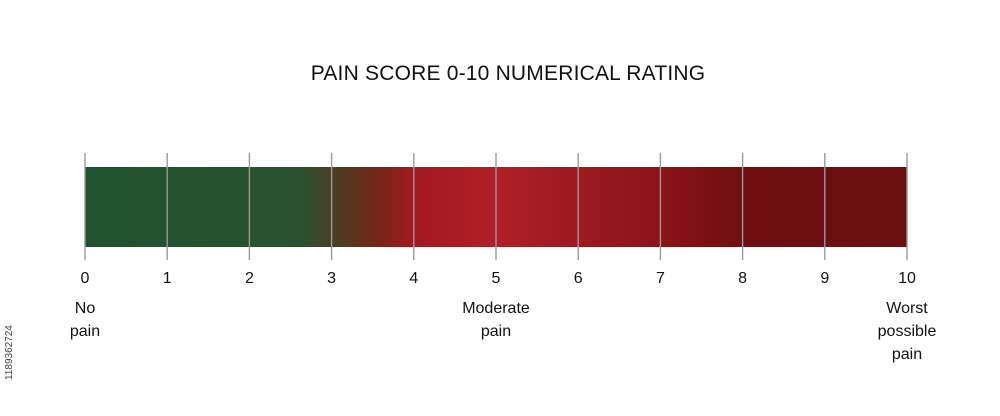 Image resolution: width=1000 pixels, height=416 pixels. What do you see at coordinates (9, 352) in the screenshot?
I see `image-id-text: 1189362724` at bounding box center [9, 352].